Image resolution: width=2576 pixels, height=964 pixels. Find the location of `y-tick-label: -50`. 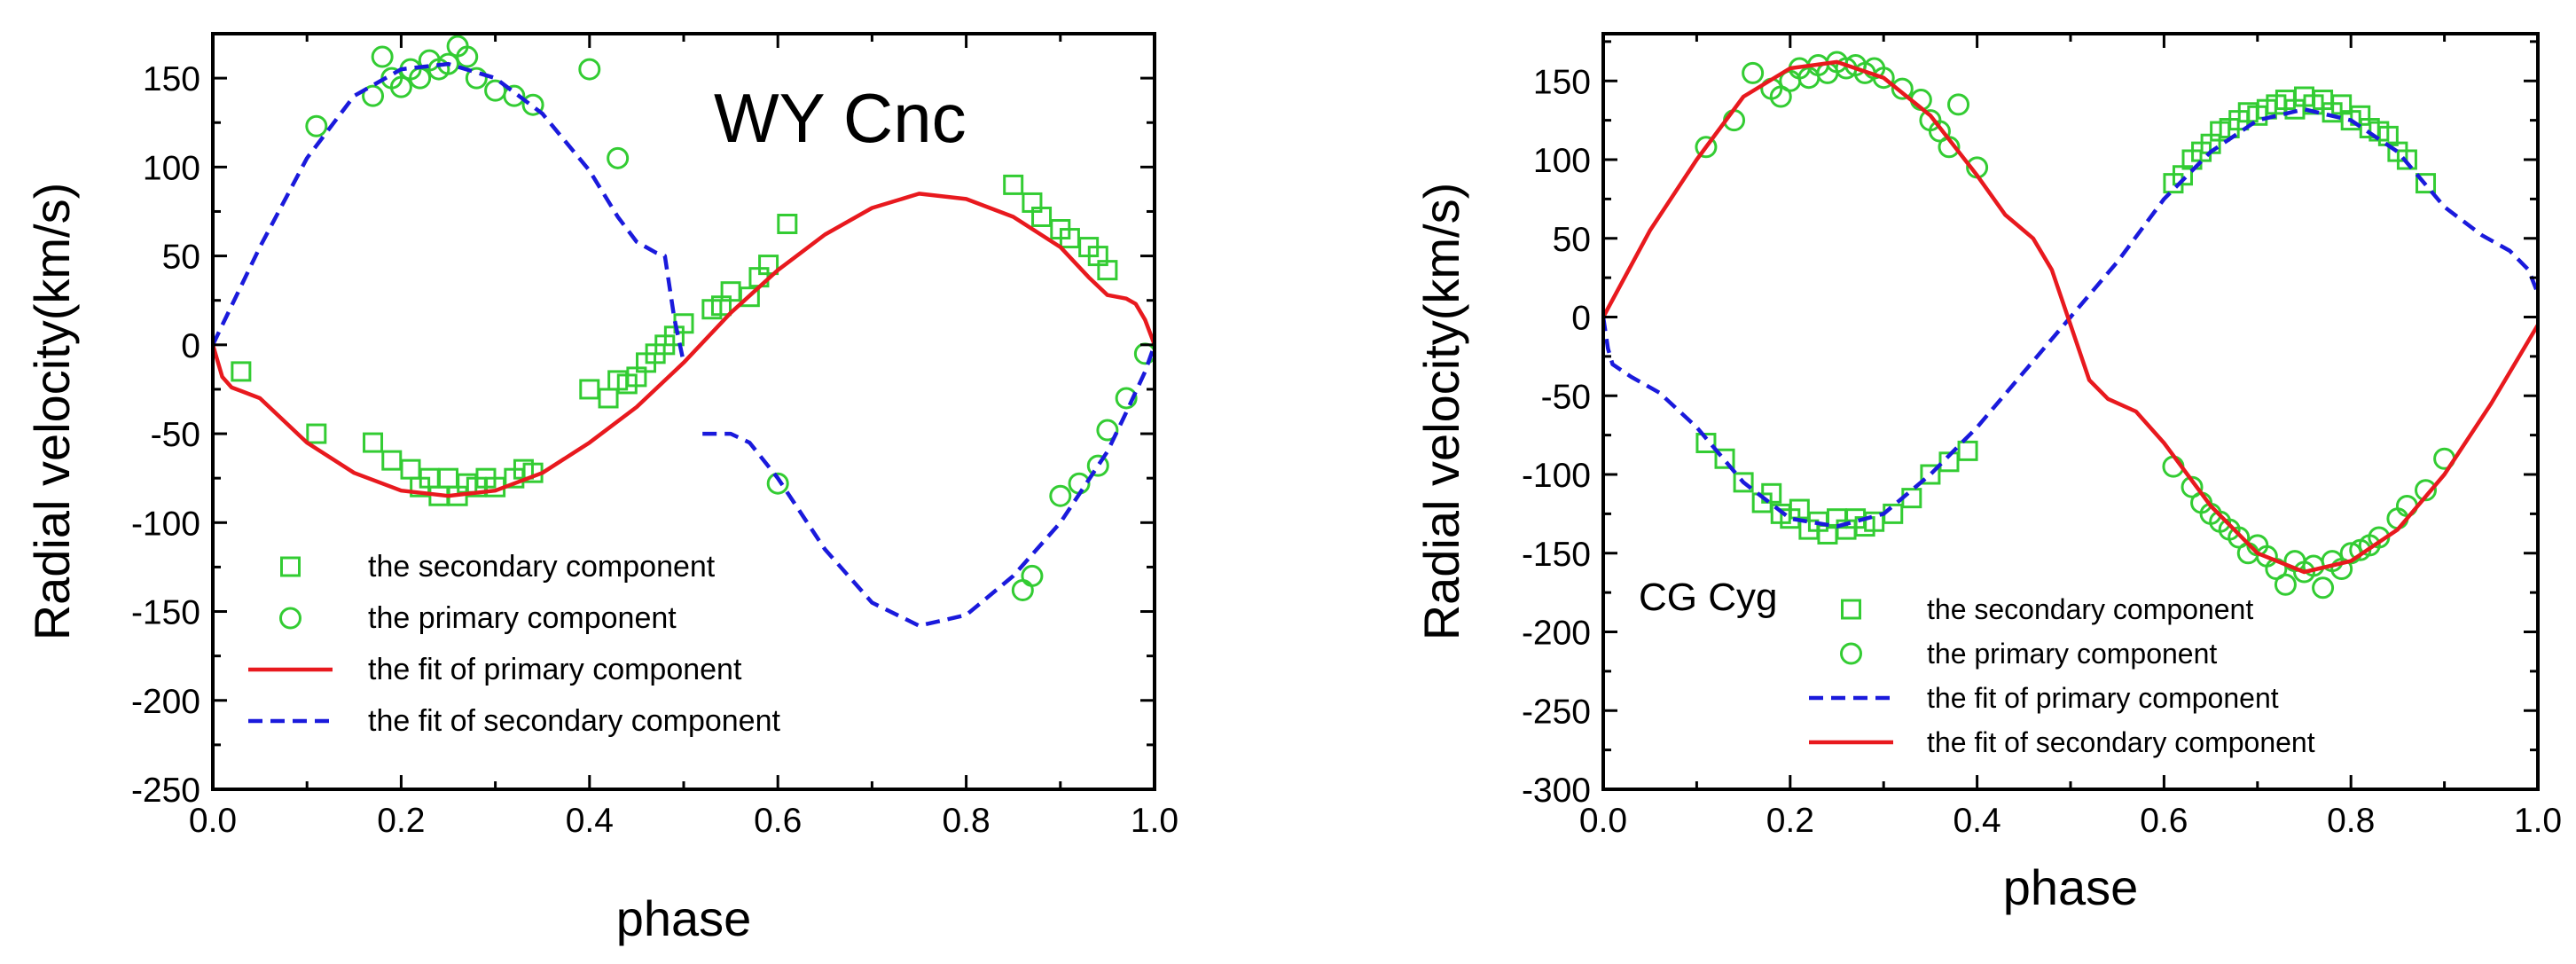

y-tick-label: -50 is located at coordinates (175, 435).